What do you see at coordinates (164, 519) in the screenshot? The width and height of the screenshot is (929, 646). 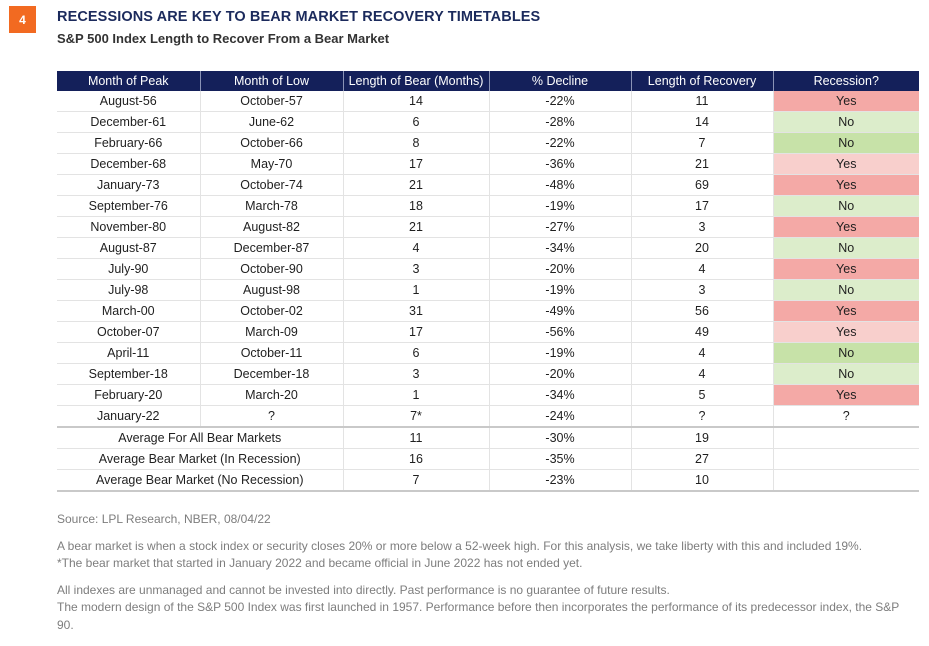 I see `source-note: Source: LPL Research, NBER, 08/04/22` at bounding box center [164, 519].